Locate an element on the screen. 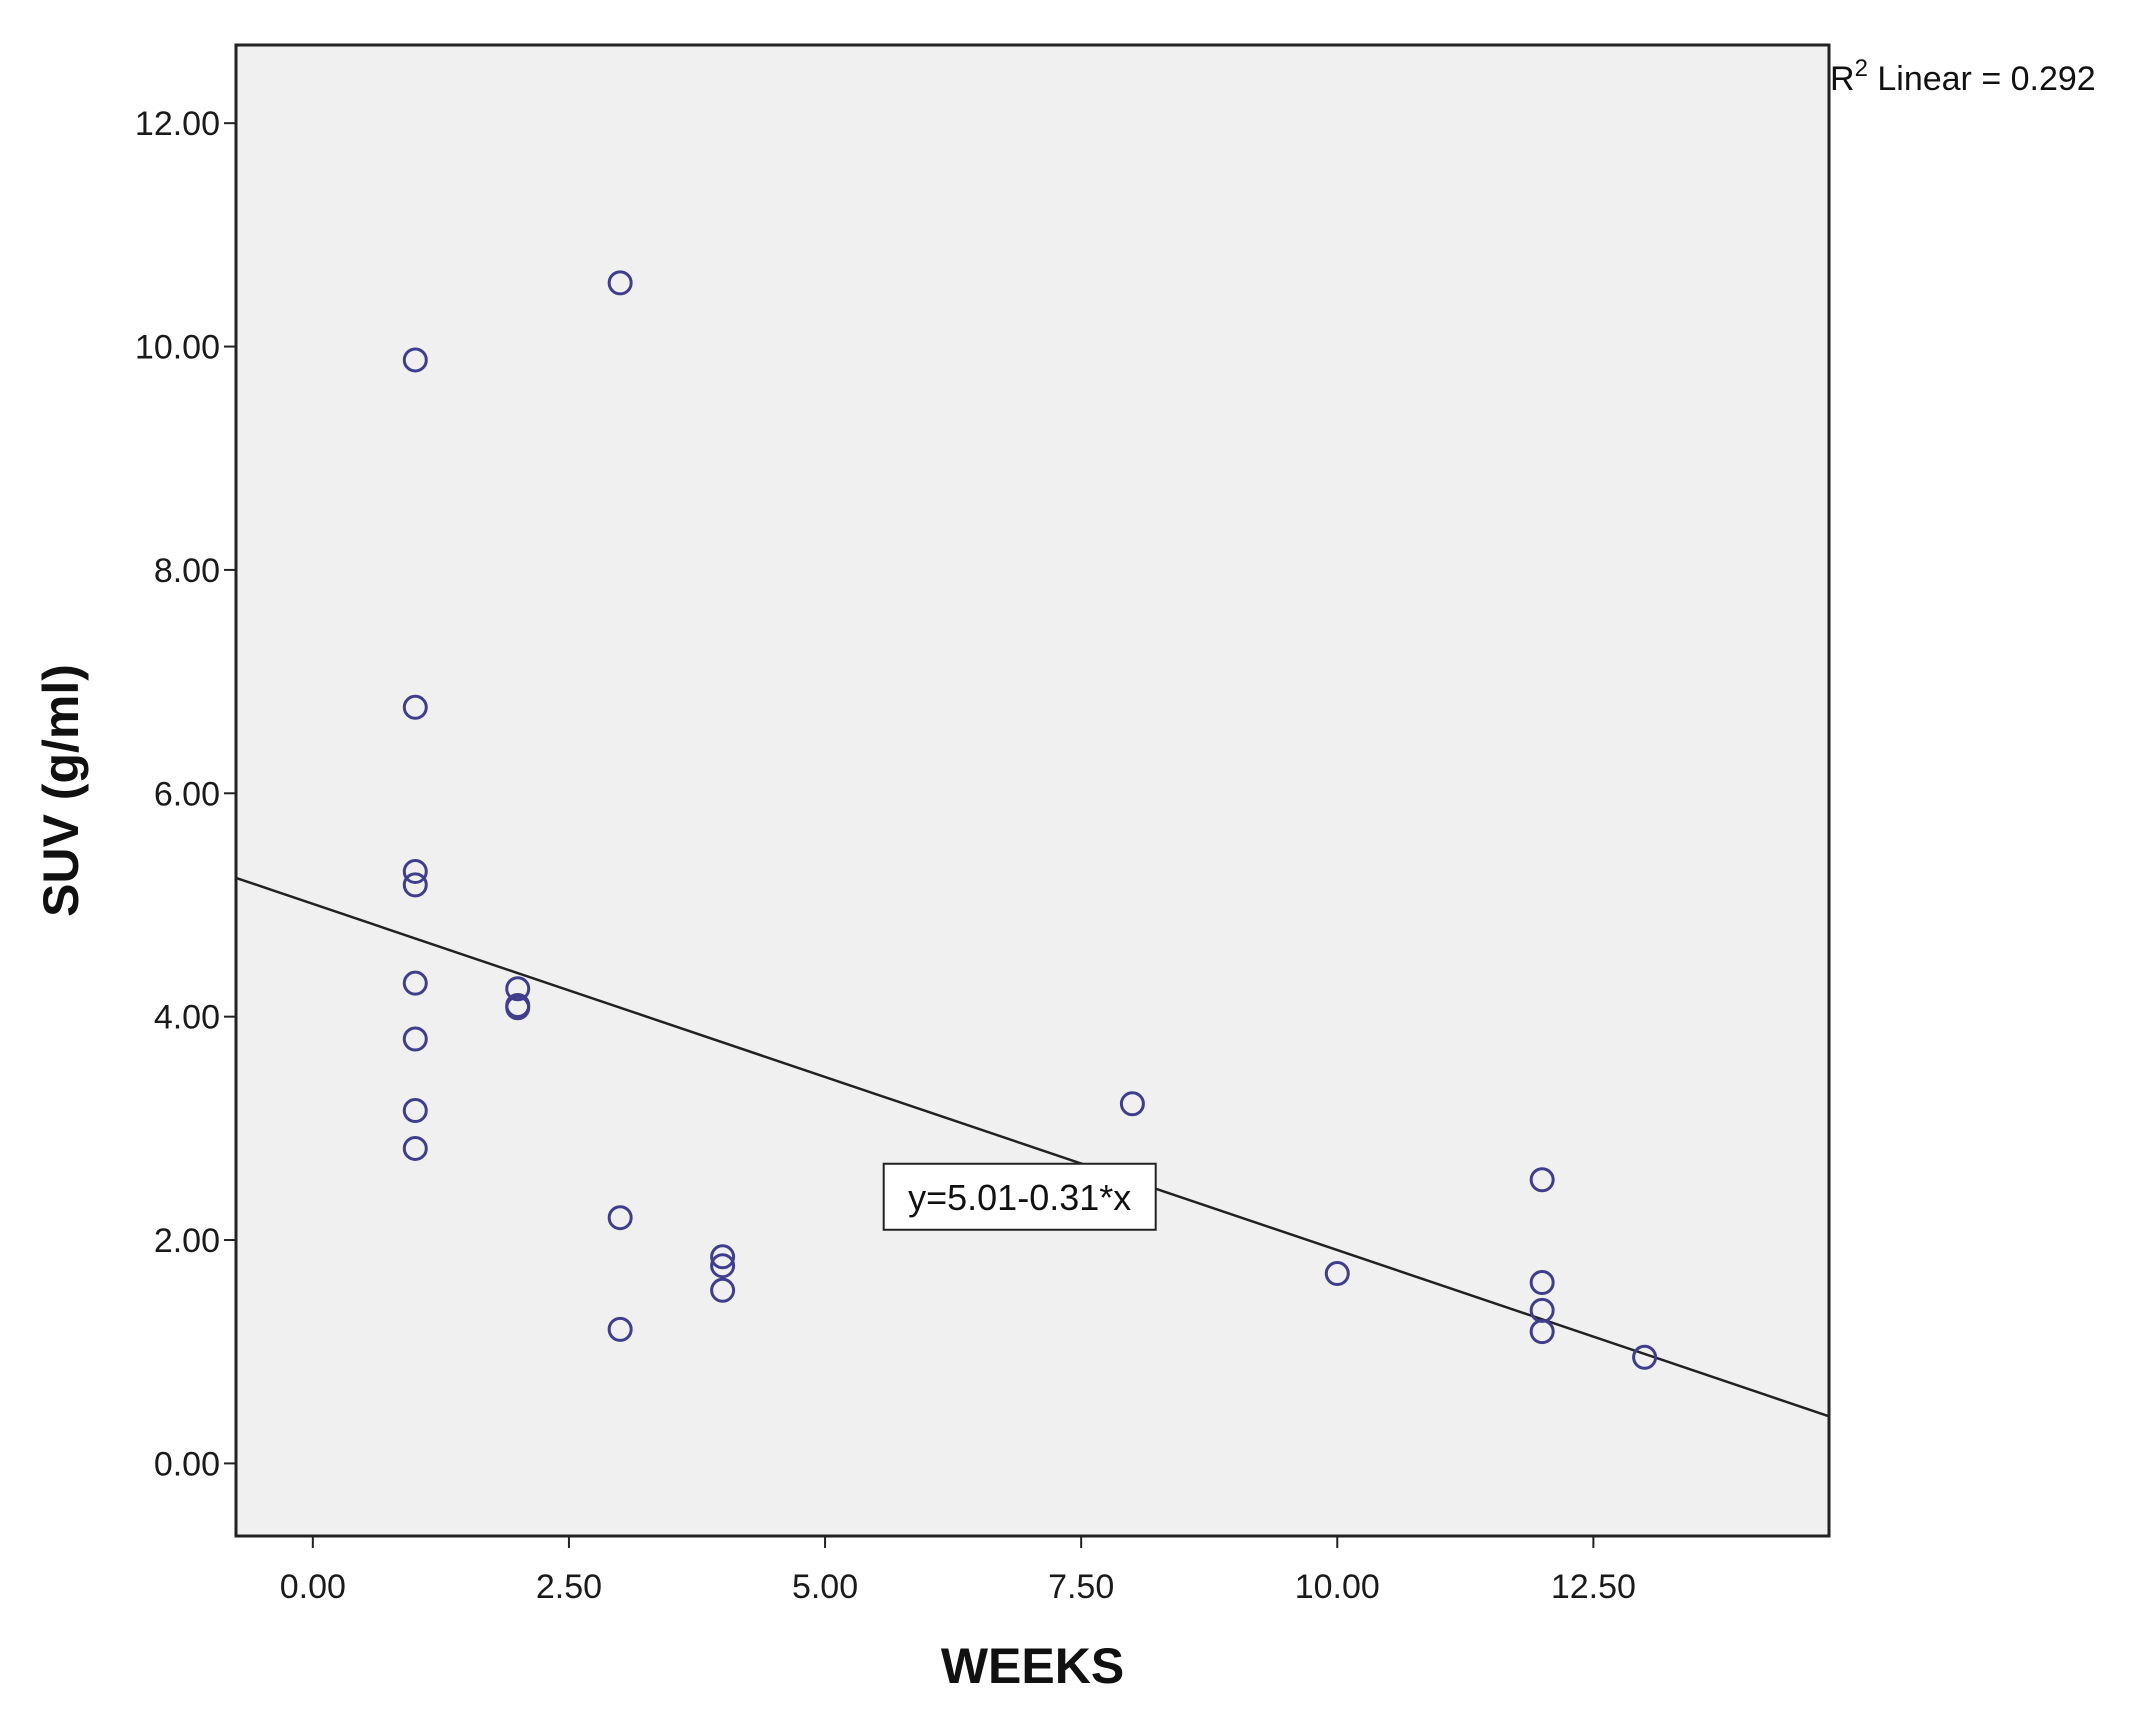 The width and height of the screenshot is (2141, 1715). y-axis-ticks: 0.00 2.00 4.00 6.00 8.00 10.00 12.00 is located at coordinates (185, 794).